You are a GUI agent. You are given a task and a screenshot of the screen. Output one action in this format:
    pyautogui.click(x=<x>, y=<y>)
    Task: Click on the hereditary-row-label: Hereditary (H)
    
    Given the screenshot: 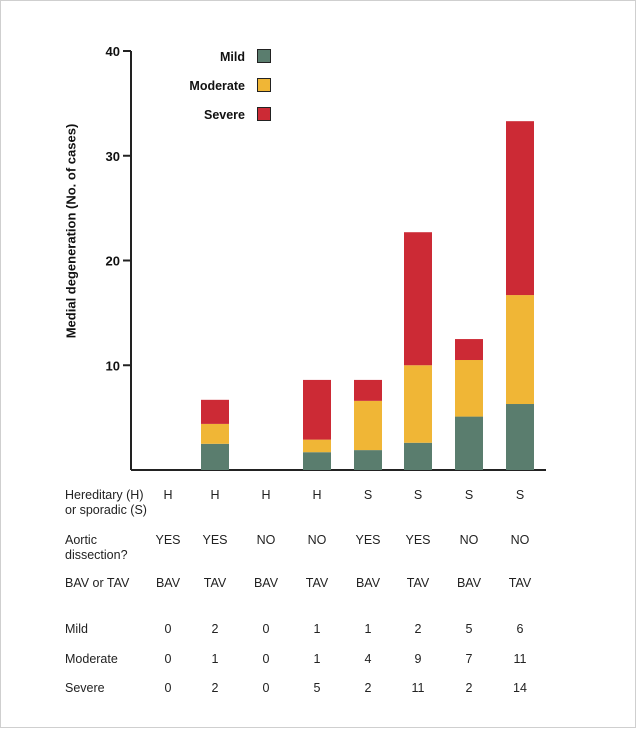 What is the action you would take?
    pyautogui.click(x=104, y=495)
    